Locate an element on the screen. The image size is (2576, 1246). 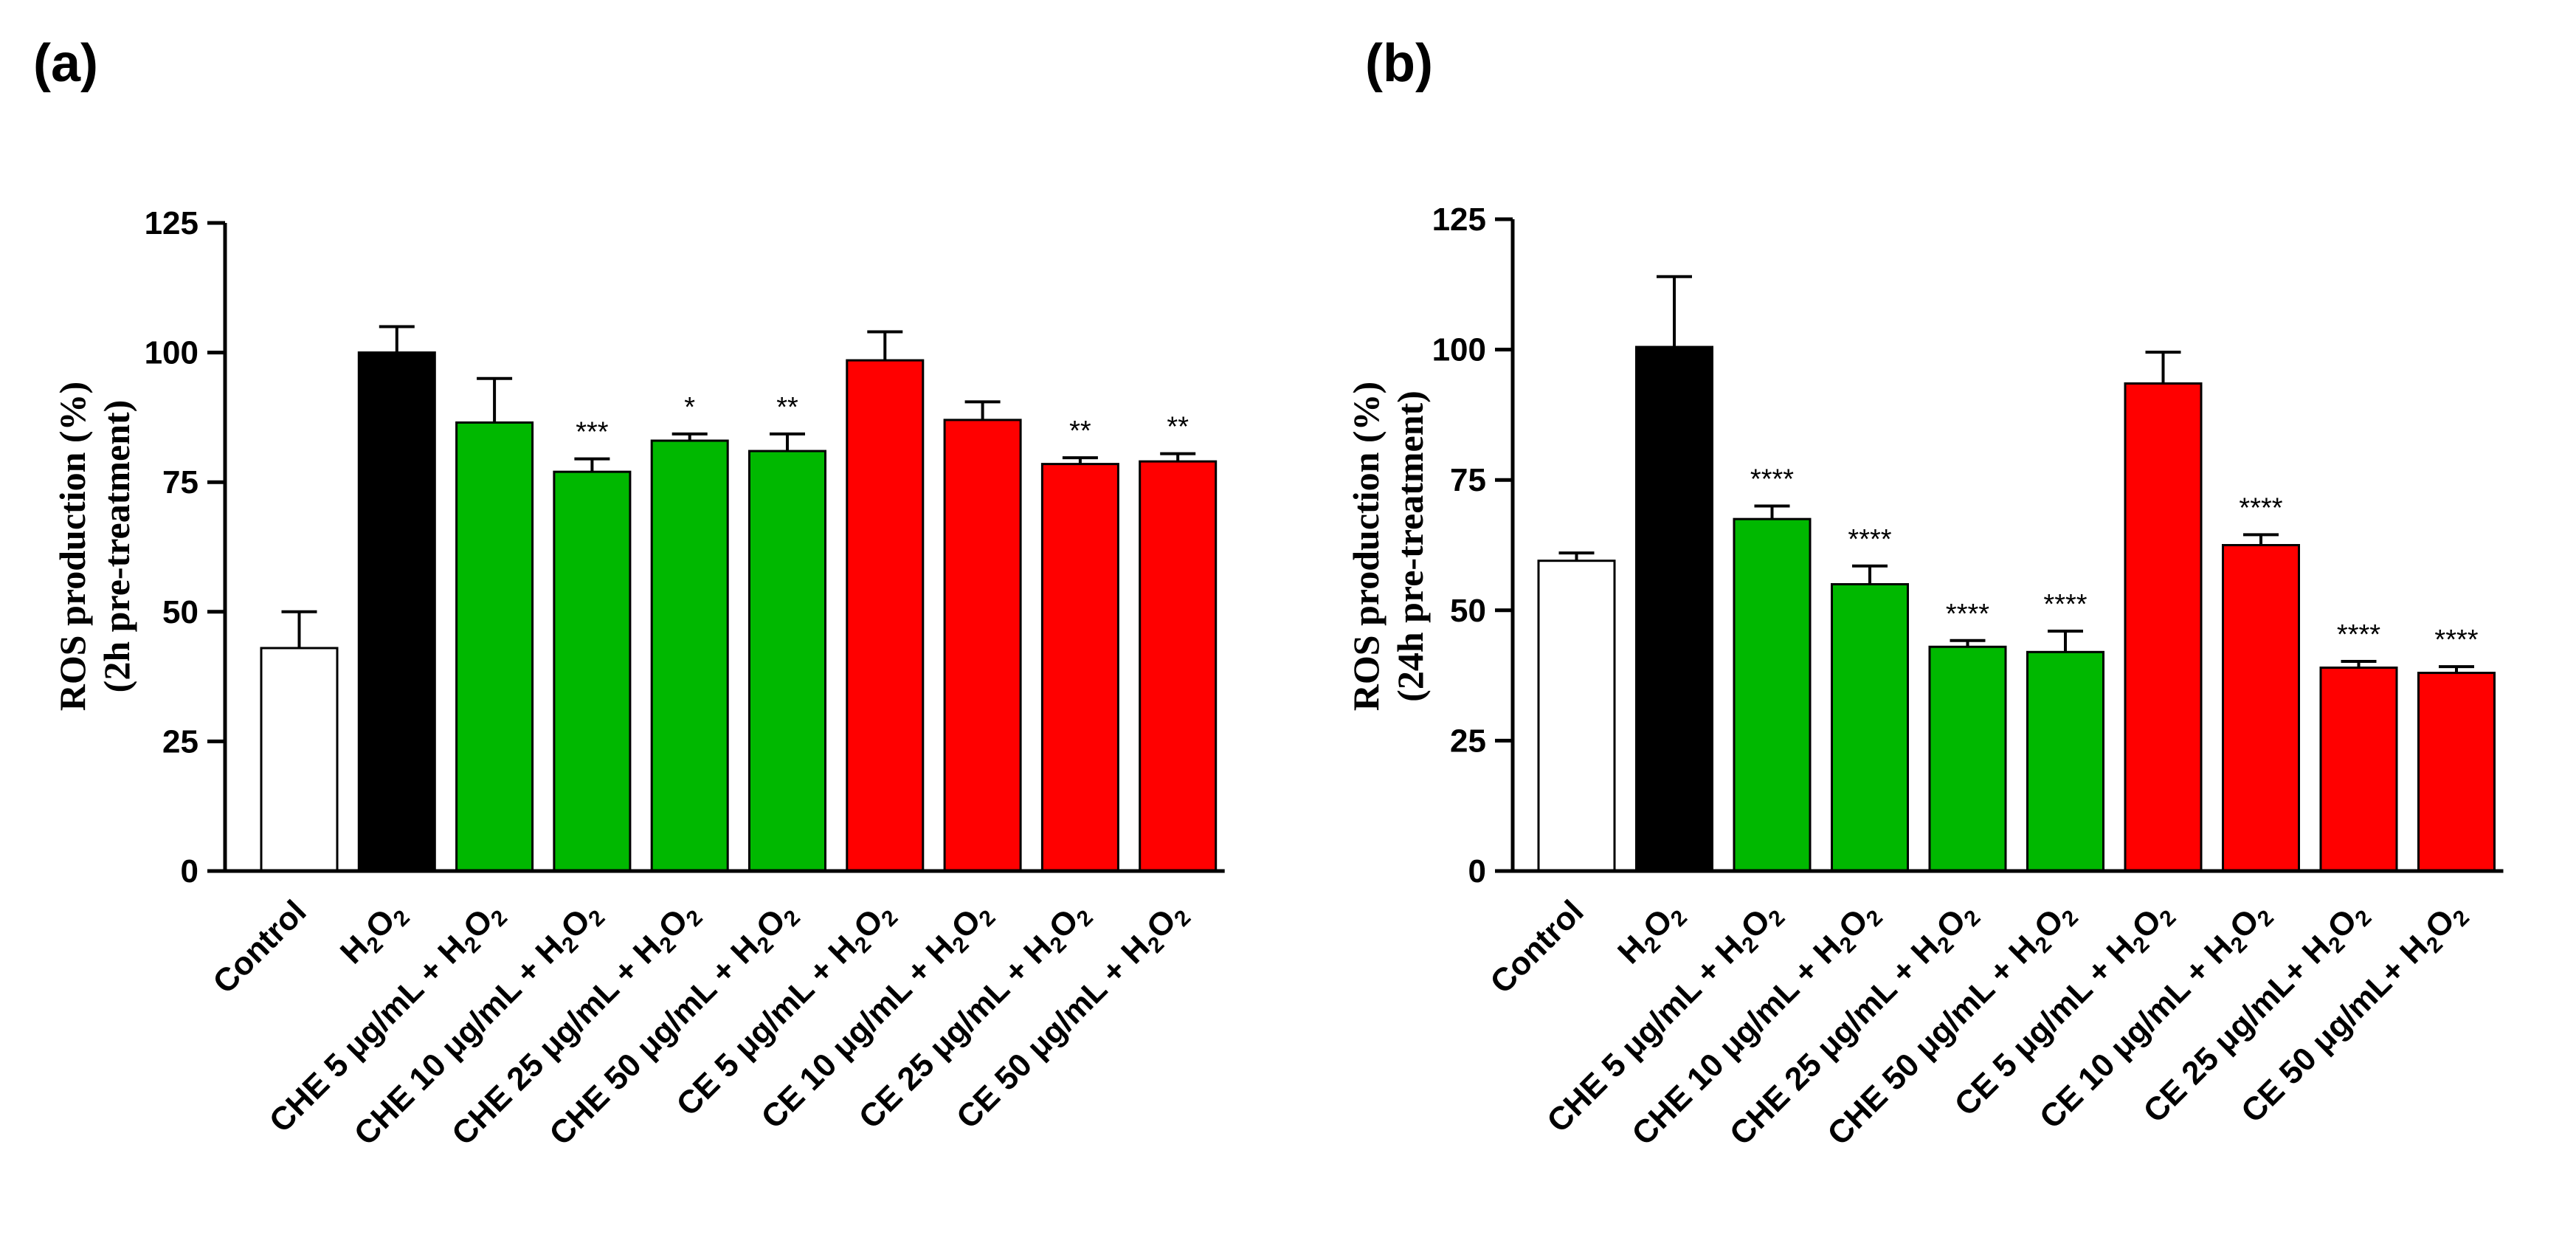
panel-letter: (a) is located at coordinates (65, 63).